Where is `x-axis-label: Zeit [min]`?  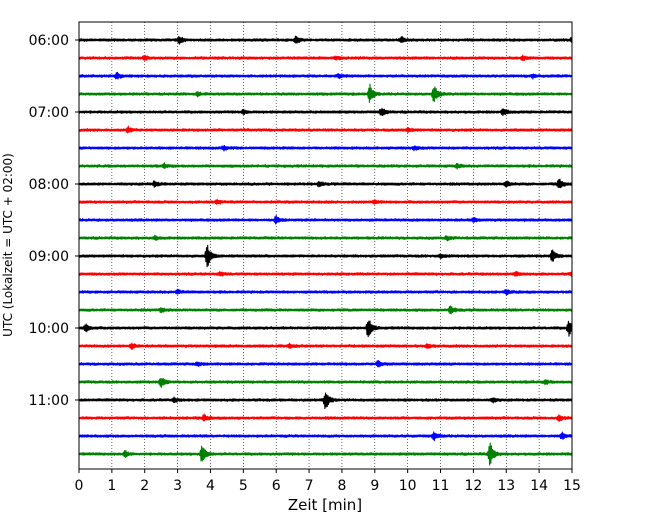 x-axis-label: Zeit [min] is located at coordinates (325, 505).